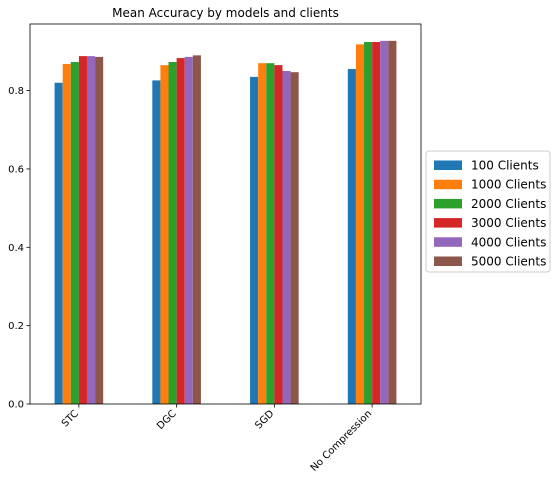 The height and width of the screenshot is (482, 552). What do you see at coordinates (505, 166) in the screenshot?
I see `legend-label: 100 Clients` at bounding box center [505, 166].